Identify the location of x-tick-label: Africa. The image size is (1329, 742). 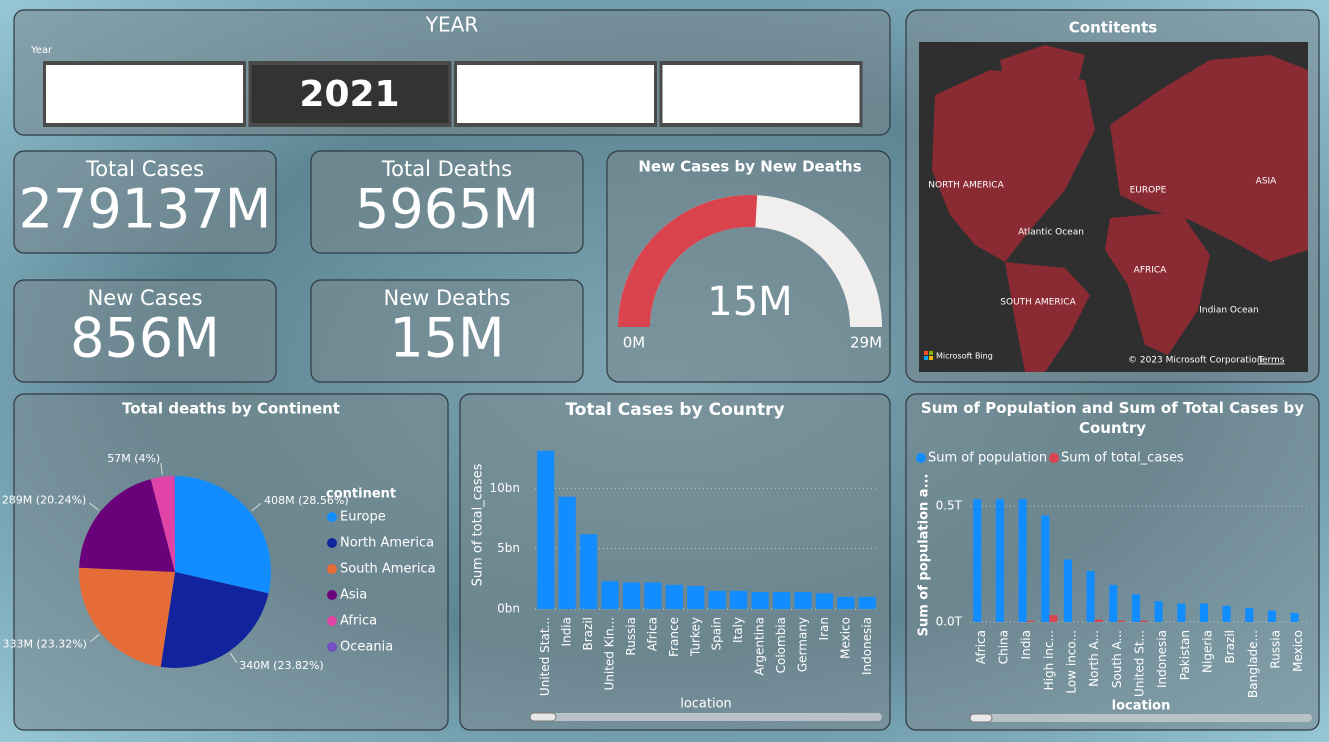
(652, 634).